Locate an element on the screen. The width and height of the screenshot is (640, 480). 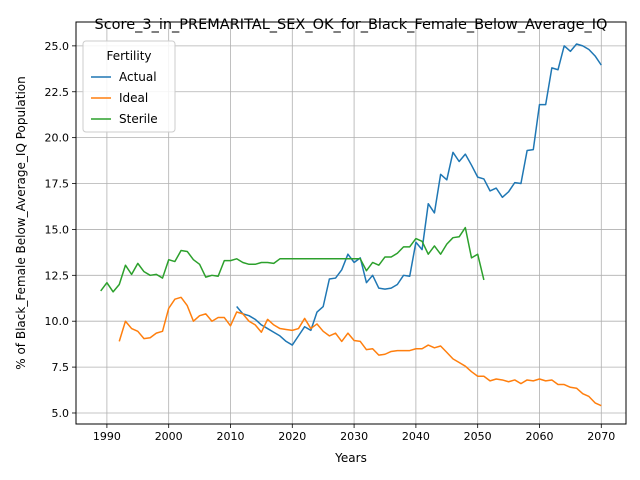
y-tick-label: 10.0 is located at coordinates (57, 321).